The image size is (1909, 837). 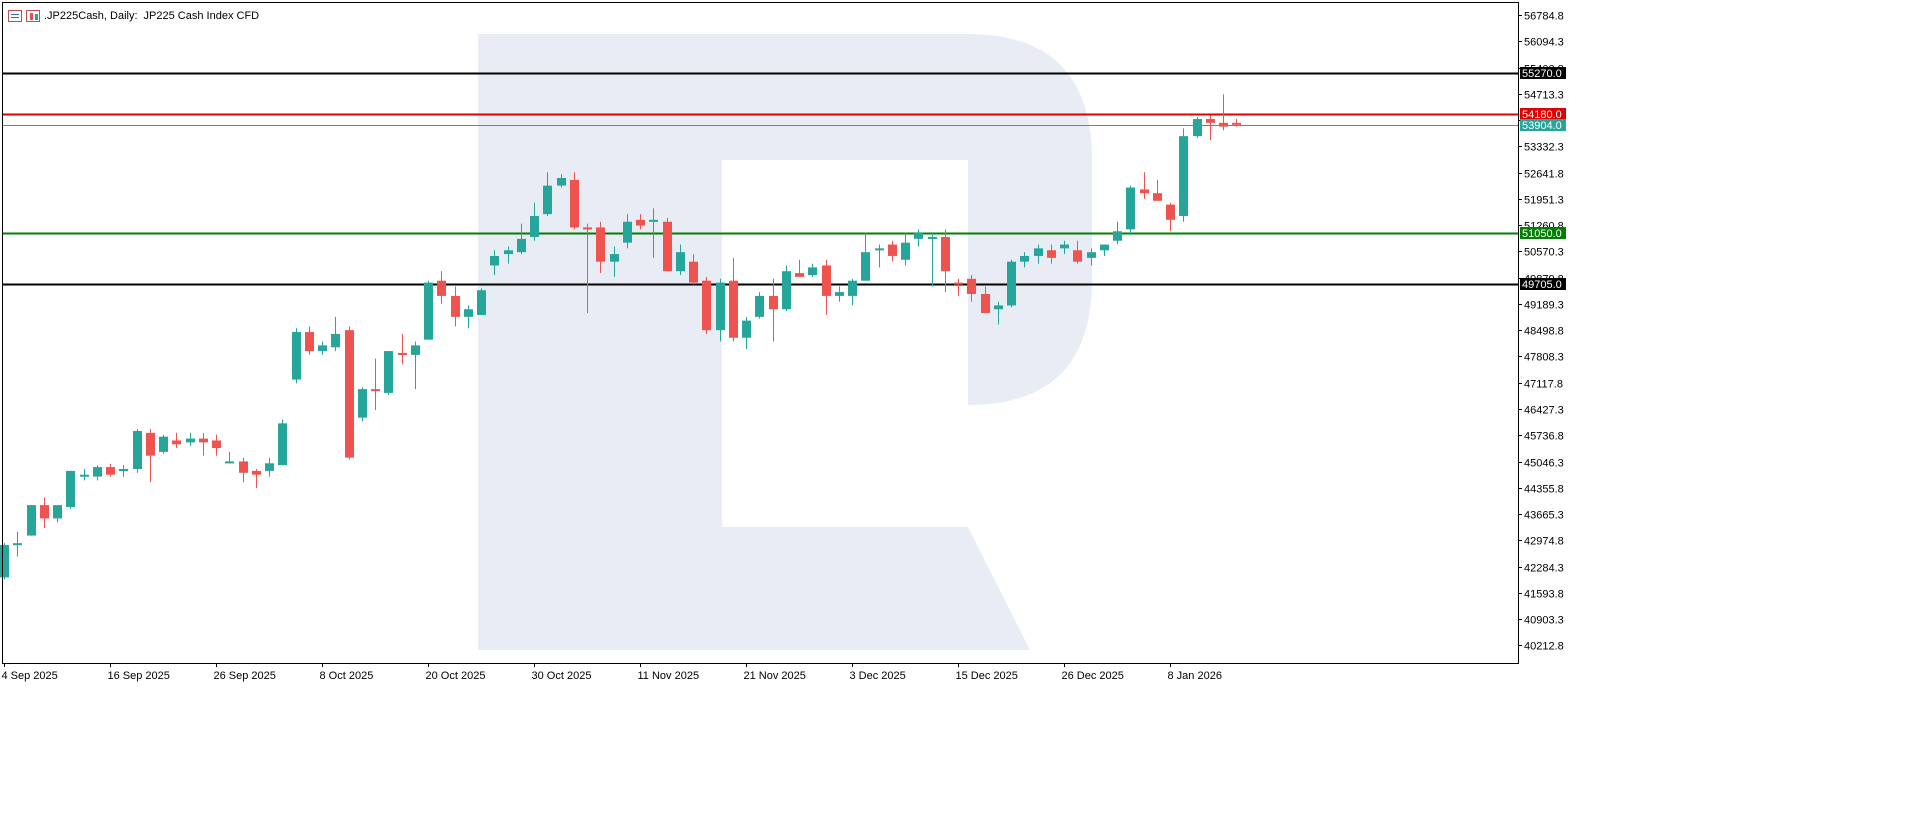 What do you see at coordinates (1544, 17) in the screenshot?
I see `y-tick-label: 56784.8` at bounding box center [1544, 17].